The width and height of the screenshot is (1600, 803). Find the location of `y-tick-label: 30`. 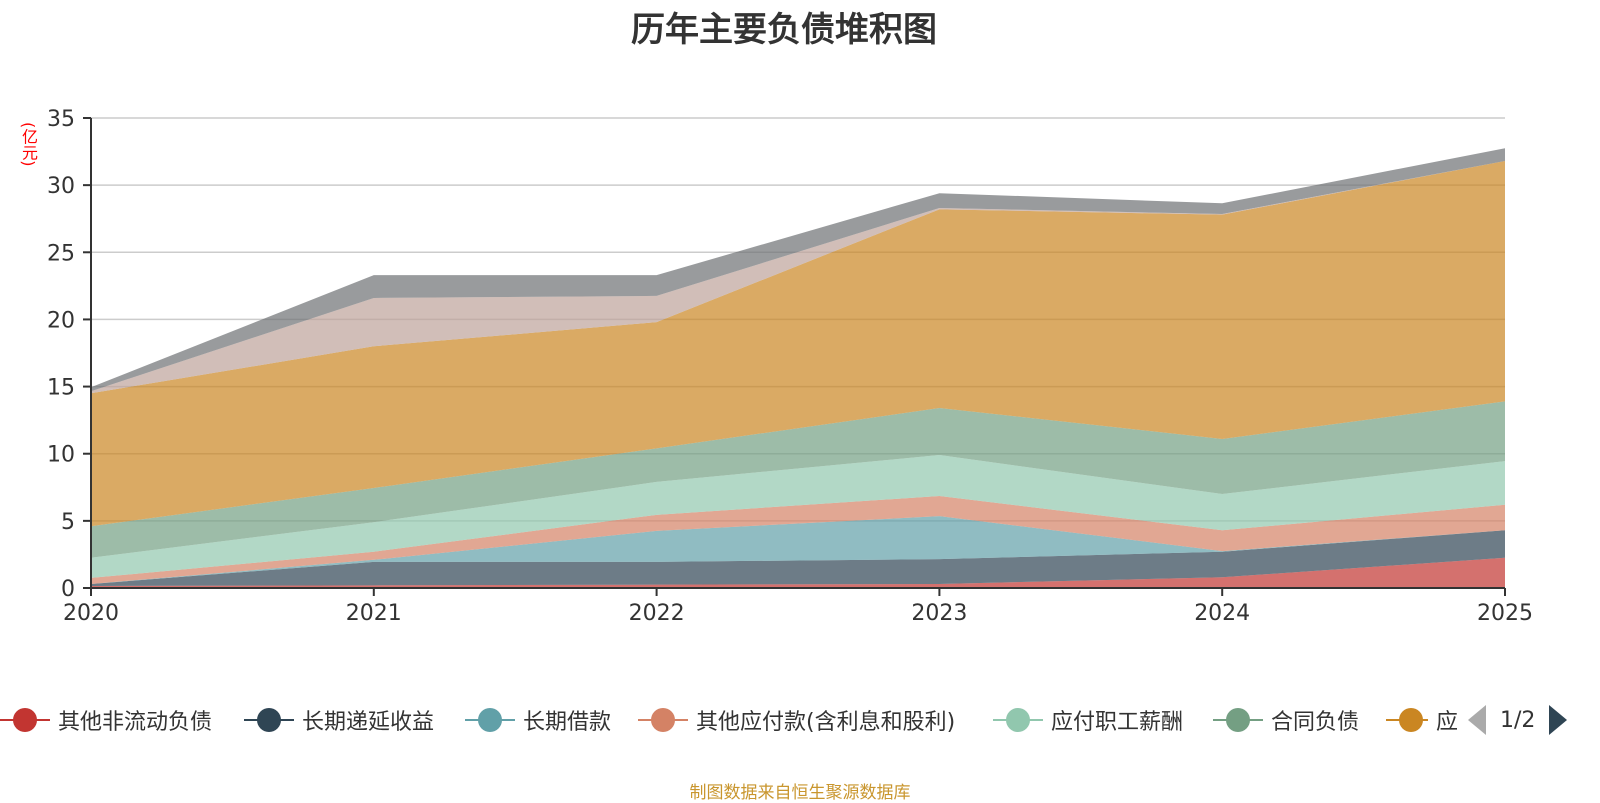

y-tick-label: 30 is located at coordinates (61, 186).